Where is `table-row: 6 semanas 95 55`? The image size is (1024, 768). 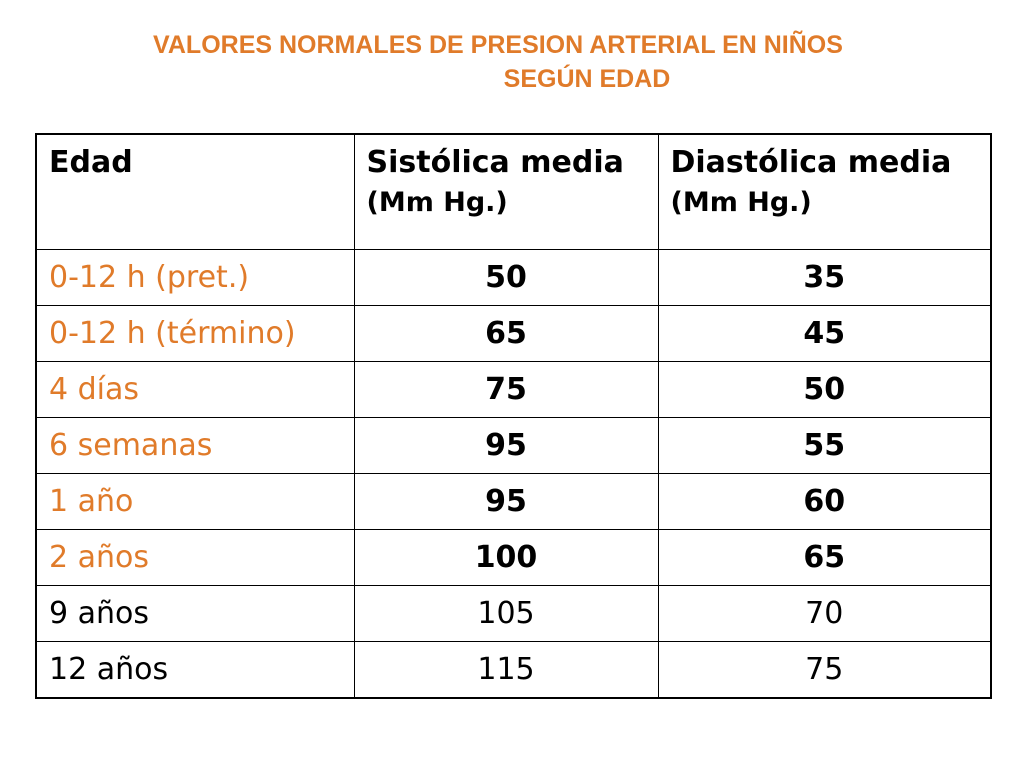
table-row: 6 semanas 95 55 is located at coordinates (513, 445).